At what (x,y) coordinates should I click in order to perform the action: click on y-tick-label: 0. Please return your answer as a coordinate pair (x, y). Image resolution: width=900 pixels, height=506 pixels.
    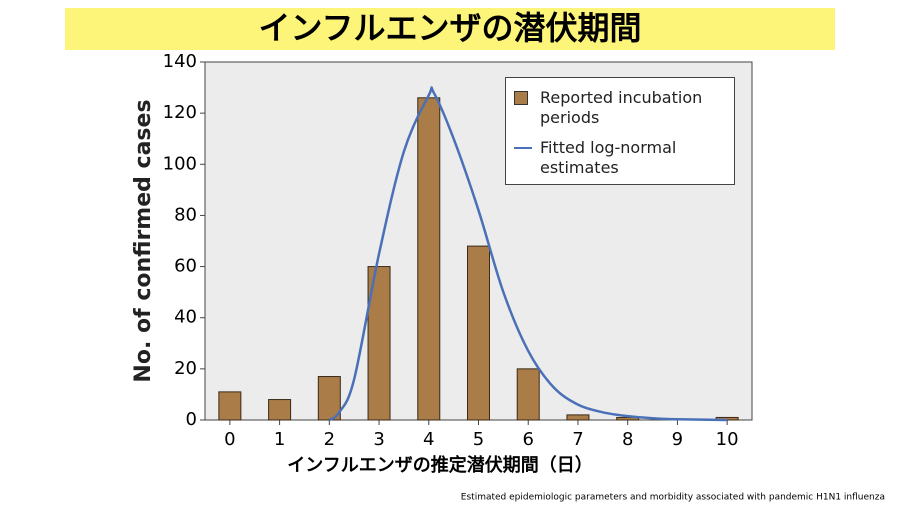
    Looking at the image, I should click on (191, 419).